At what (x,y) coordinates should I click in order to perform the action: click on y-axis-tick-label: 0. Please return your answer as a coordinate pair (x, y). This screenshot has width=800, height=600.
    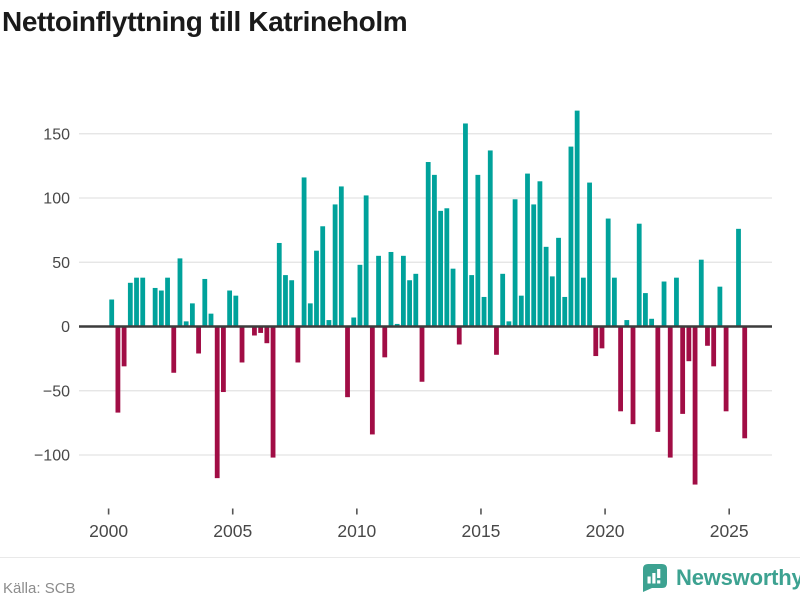
    Looking at the image, I should click on (65, 327).